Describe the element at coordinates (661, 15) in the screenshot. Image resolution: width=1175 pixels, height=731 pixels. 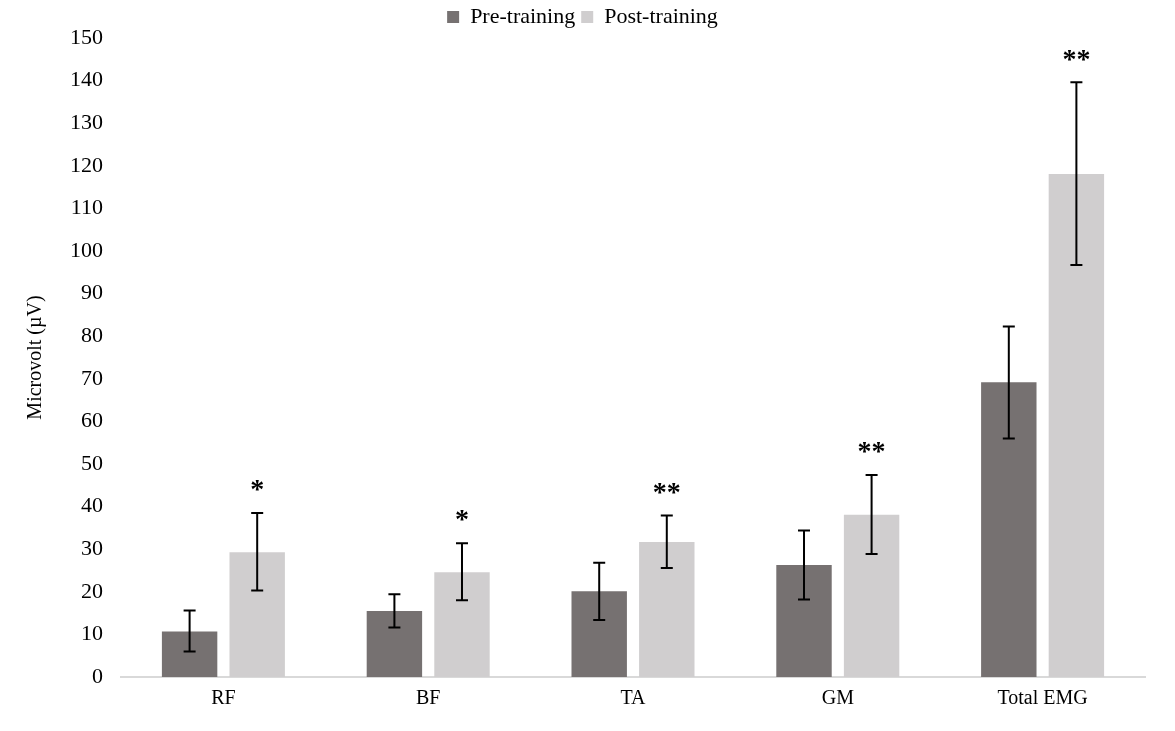
I see `legend-label: Post-training` at that location.